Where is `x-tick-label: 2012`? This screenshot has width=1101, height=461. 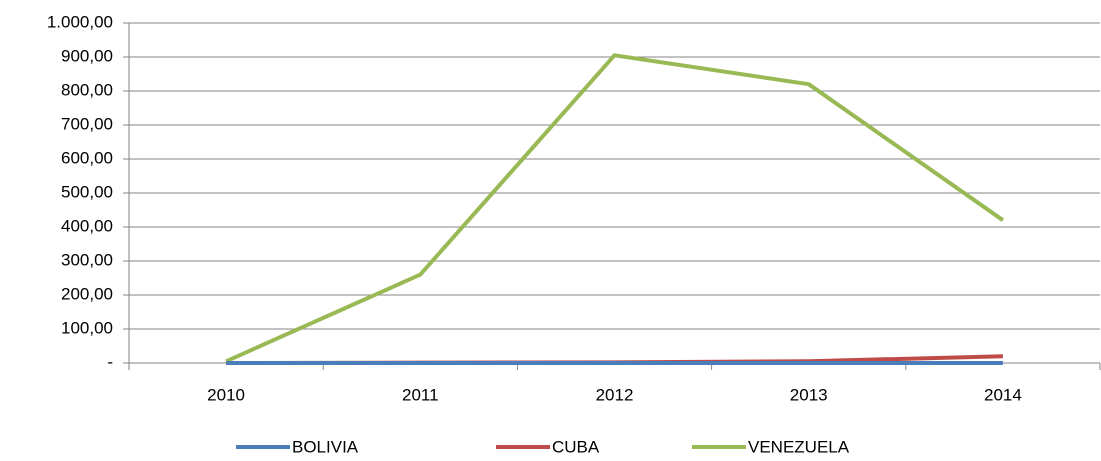 x-tick-label: 2012 is located at coordinates (615, 394).